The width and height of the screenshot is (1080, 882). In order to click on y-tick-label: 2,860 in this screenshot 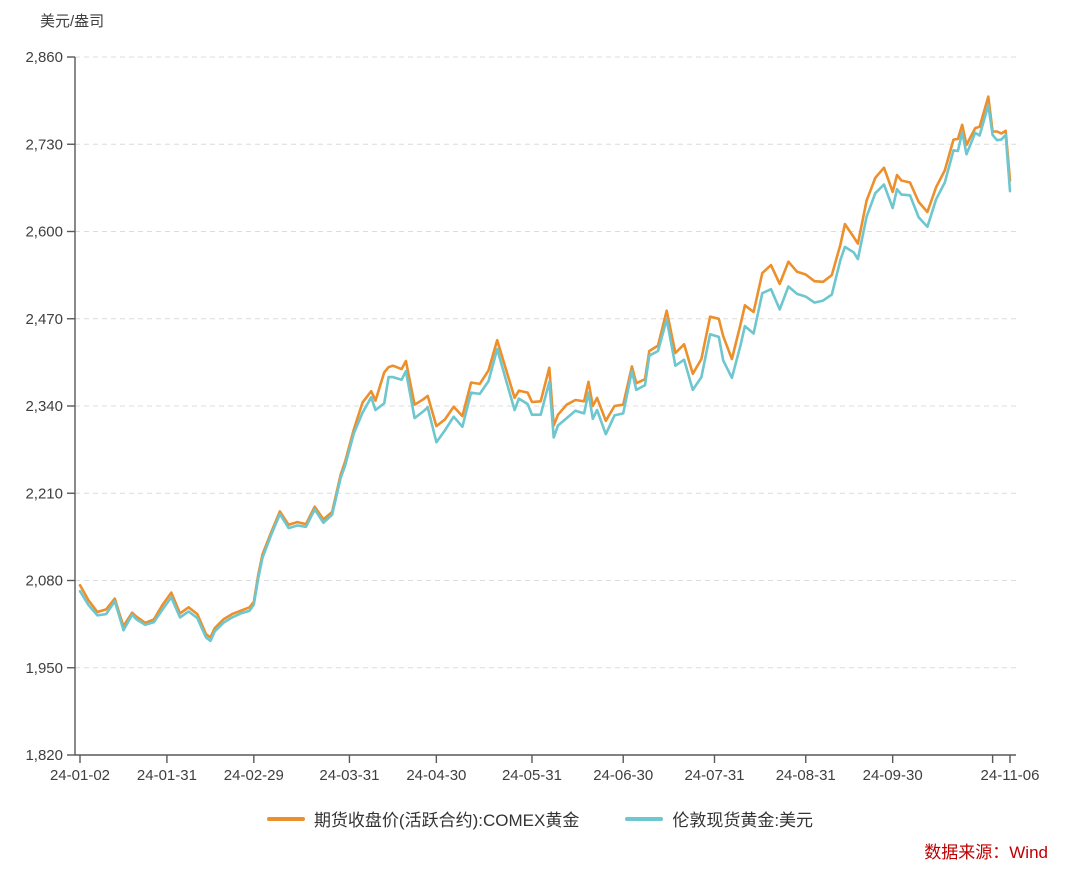, I will do `click(44, 57)`.